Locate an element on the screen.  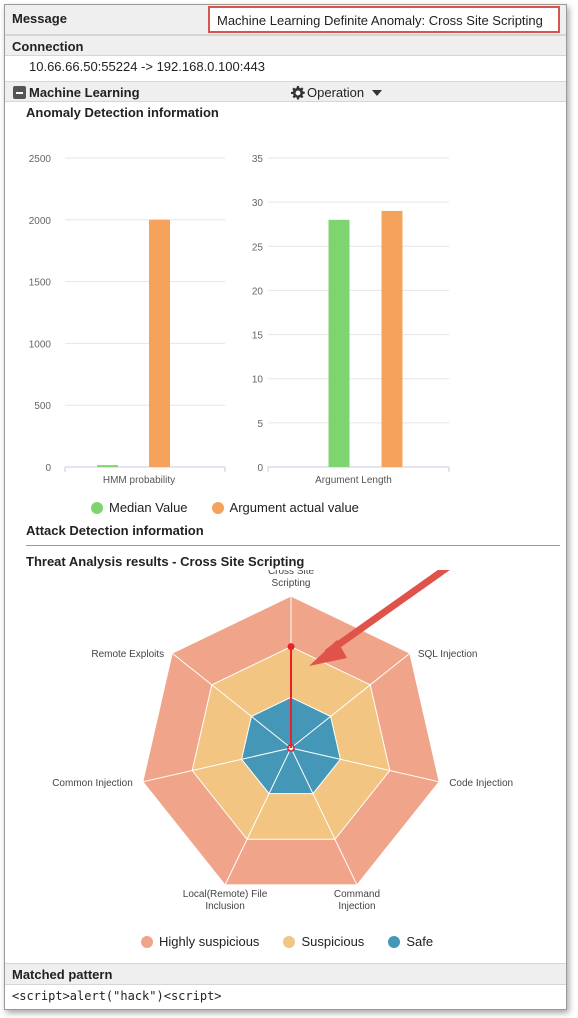
matched-pattern-header: Matched pattern is located at coordinates (285, 974).